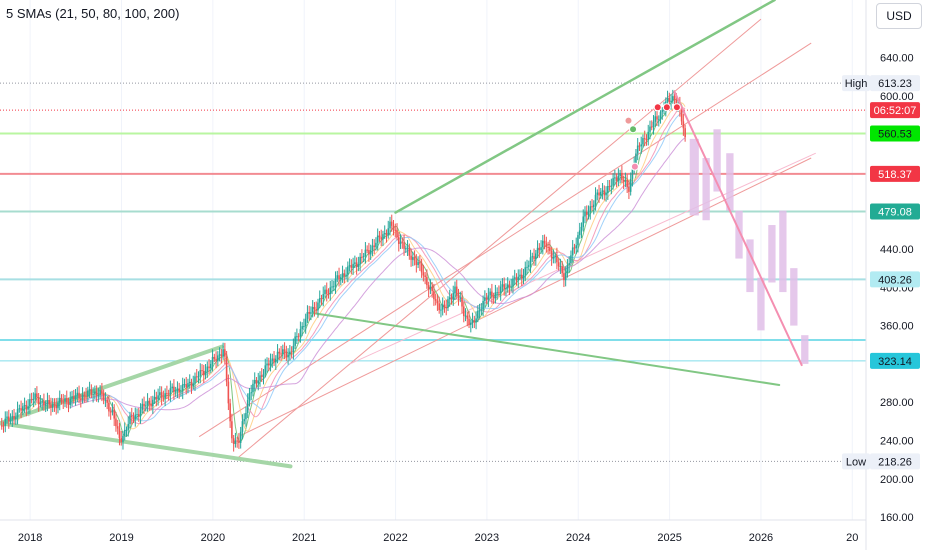 The width and height of the screenshot is (932, 550). I want to click on time-axis-tick: 2021, so click(304, 538).